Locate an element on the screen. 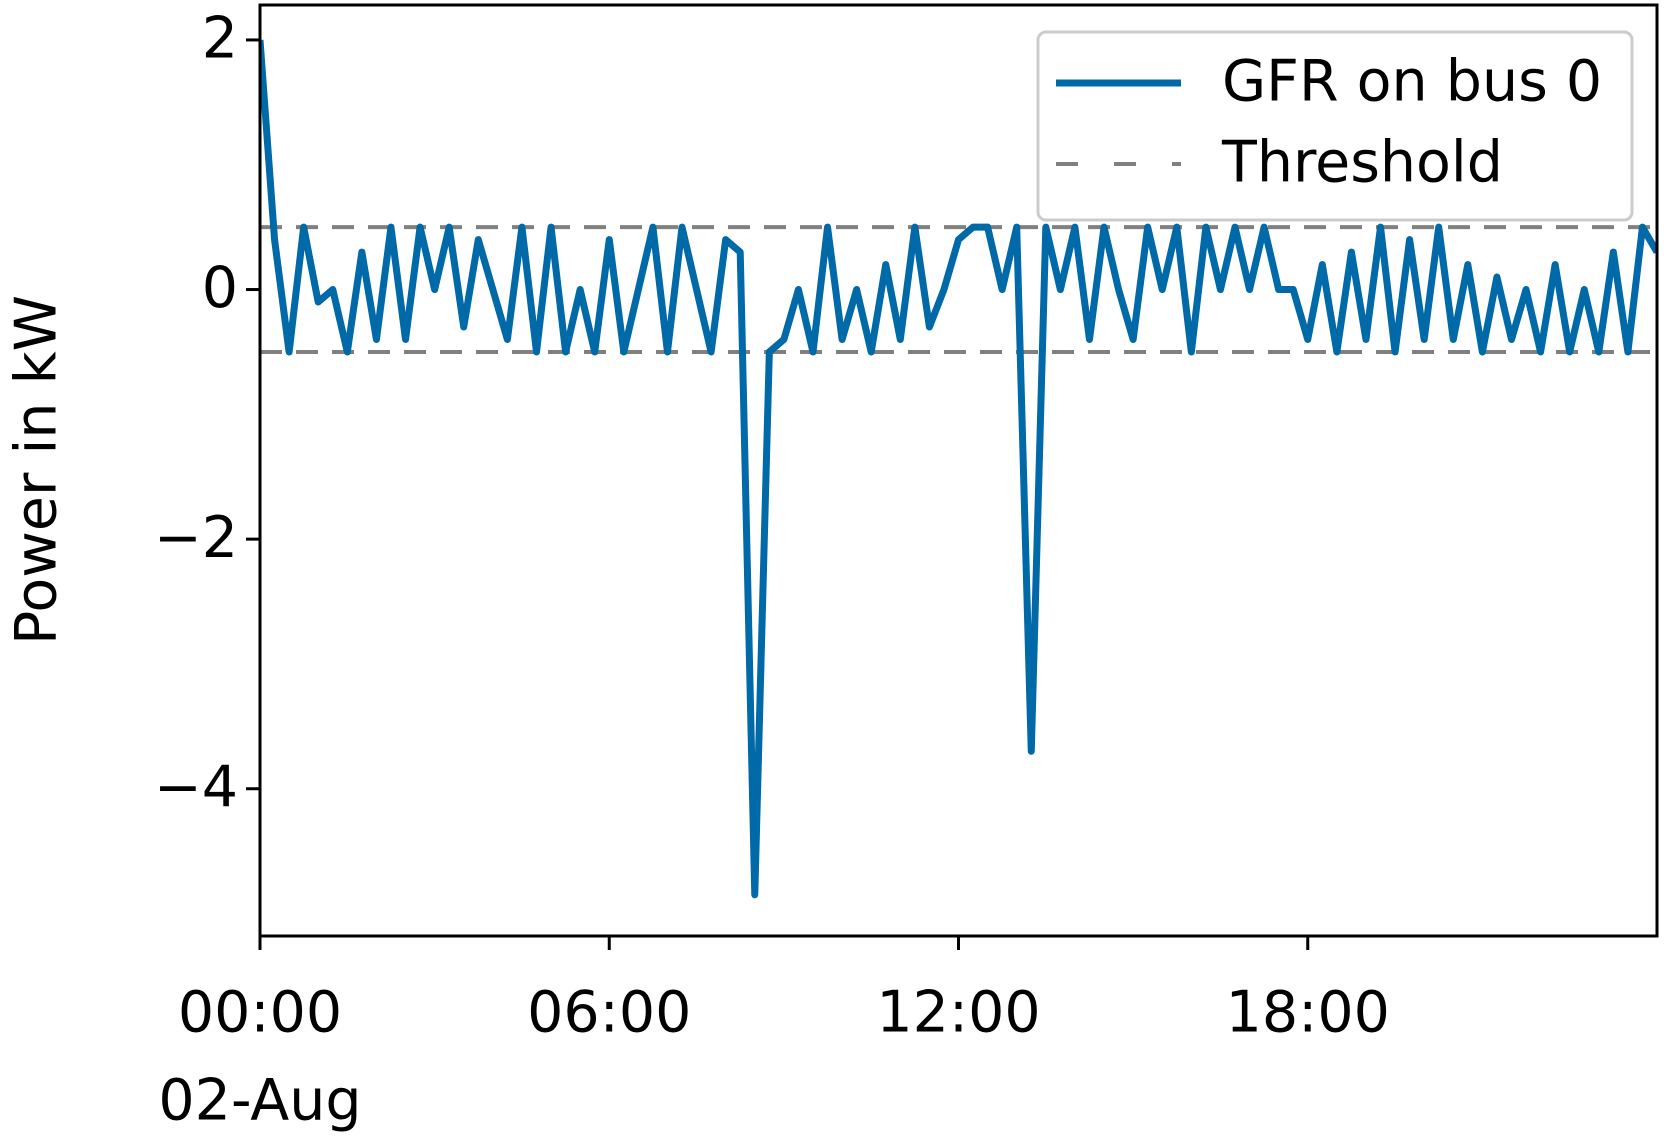 The image size is (1664, 1143). legend-label: Threshold is located at coordinates (1362, 163).